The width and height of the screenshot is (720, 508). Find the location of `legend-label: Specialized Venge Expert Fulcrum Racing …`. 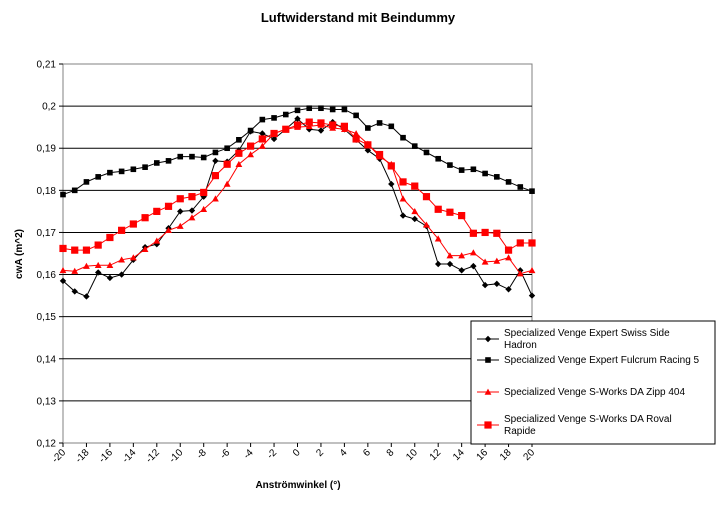

legend-label: Specialized Venge Expert Fulcrum Racing … is located at coordinates (602, 360).